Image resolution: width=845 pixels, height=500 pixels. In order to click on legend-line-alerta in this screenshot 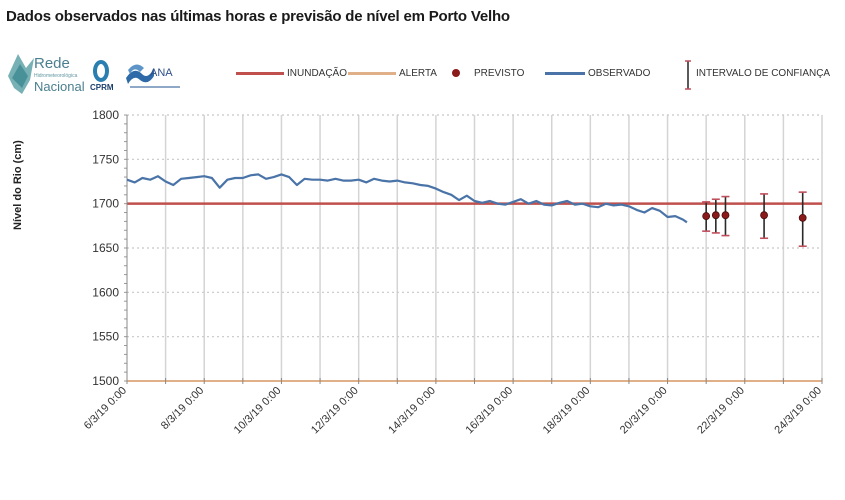, I will do `click(372, 73)`.